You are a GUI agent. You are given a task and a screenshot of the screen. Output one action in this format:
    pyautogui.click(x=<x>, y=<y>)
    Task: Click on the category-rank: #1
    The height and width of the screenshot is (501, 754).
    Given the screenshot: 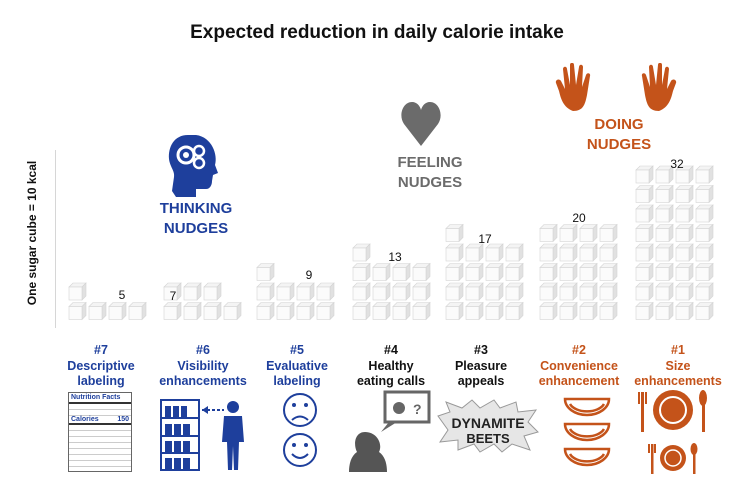 What is the action you would take?
    pyautogui.click(x=678, y=350)
    